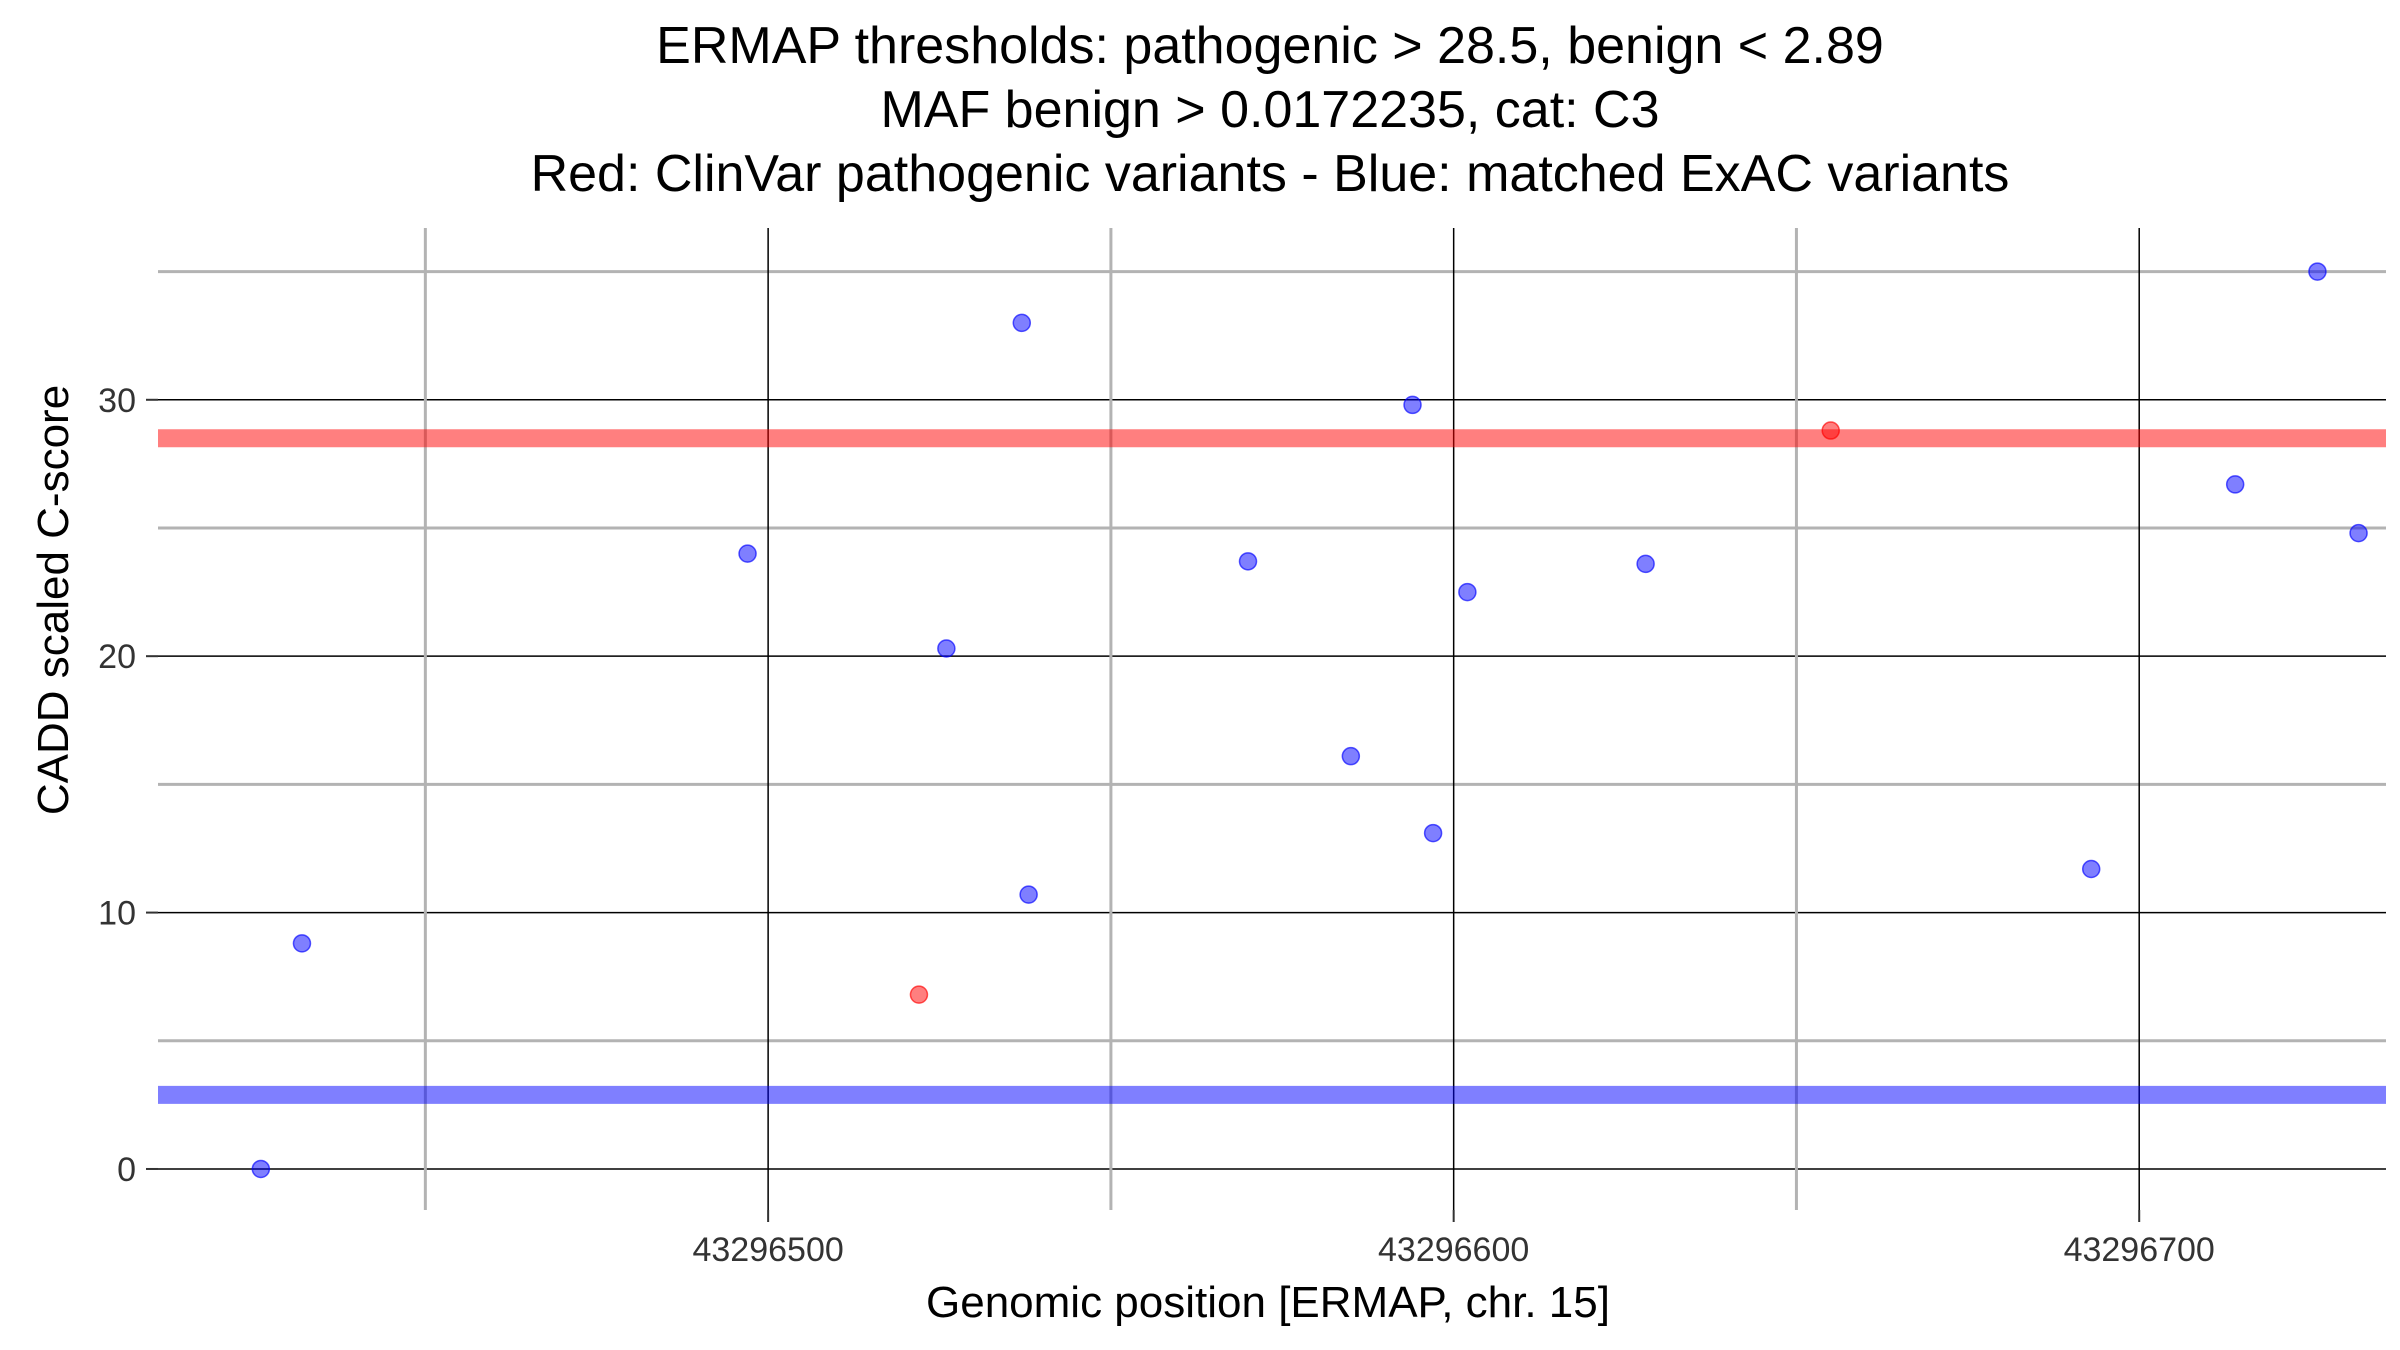  I want to click on x-tick-label: 43296500, so click(767, 1250).